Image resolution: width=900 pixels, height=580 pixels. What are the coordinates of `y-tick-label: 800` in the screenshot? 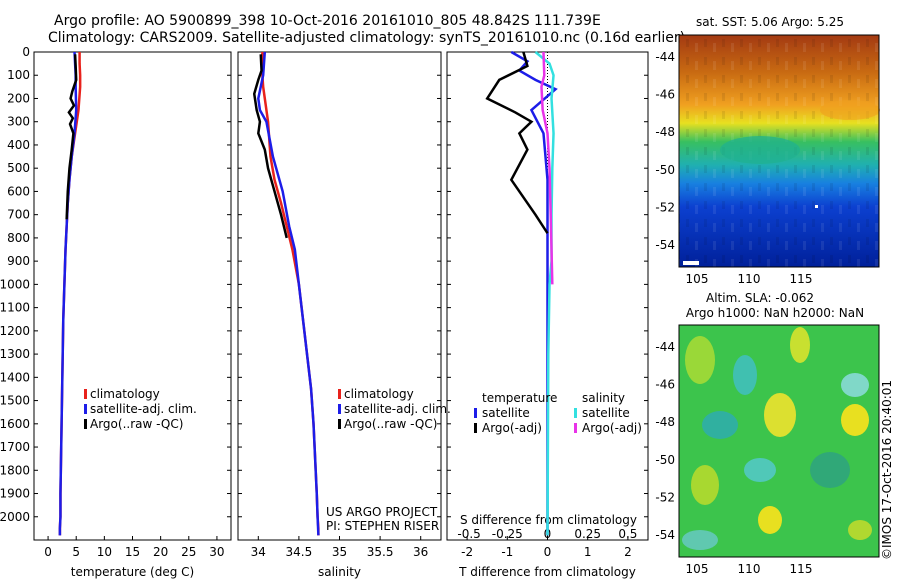 It's located at (18, 238).